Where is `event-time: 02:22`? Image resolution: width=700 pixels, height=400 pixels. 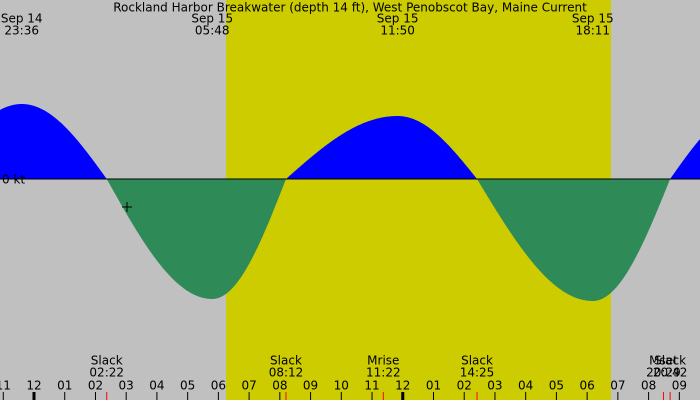
event-time: 02:22 is located at coordinates (106, 373).